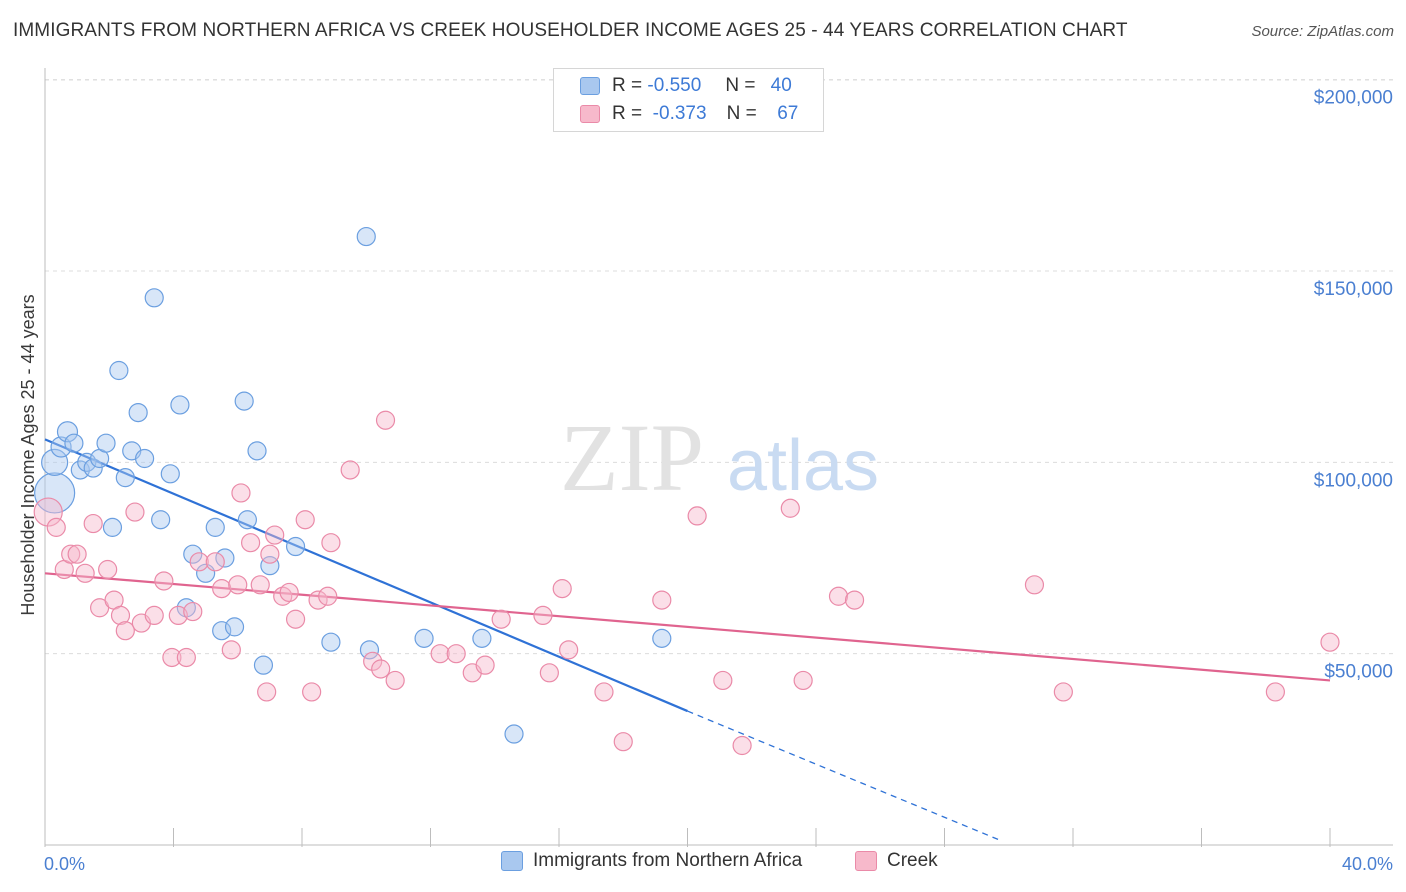 This screenshot has height=892, width=1406. I want to click on trend-line-northern-africa, so click(366, 575).